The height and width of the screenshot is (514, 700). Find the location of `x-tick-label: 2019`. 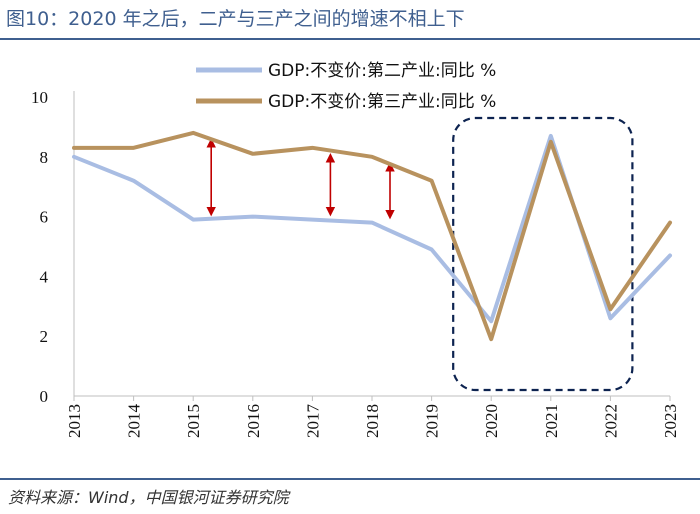

x-tick-label: 2019 is located at coordinates (432, 421).